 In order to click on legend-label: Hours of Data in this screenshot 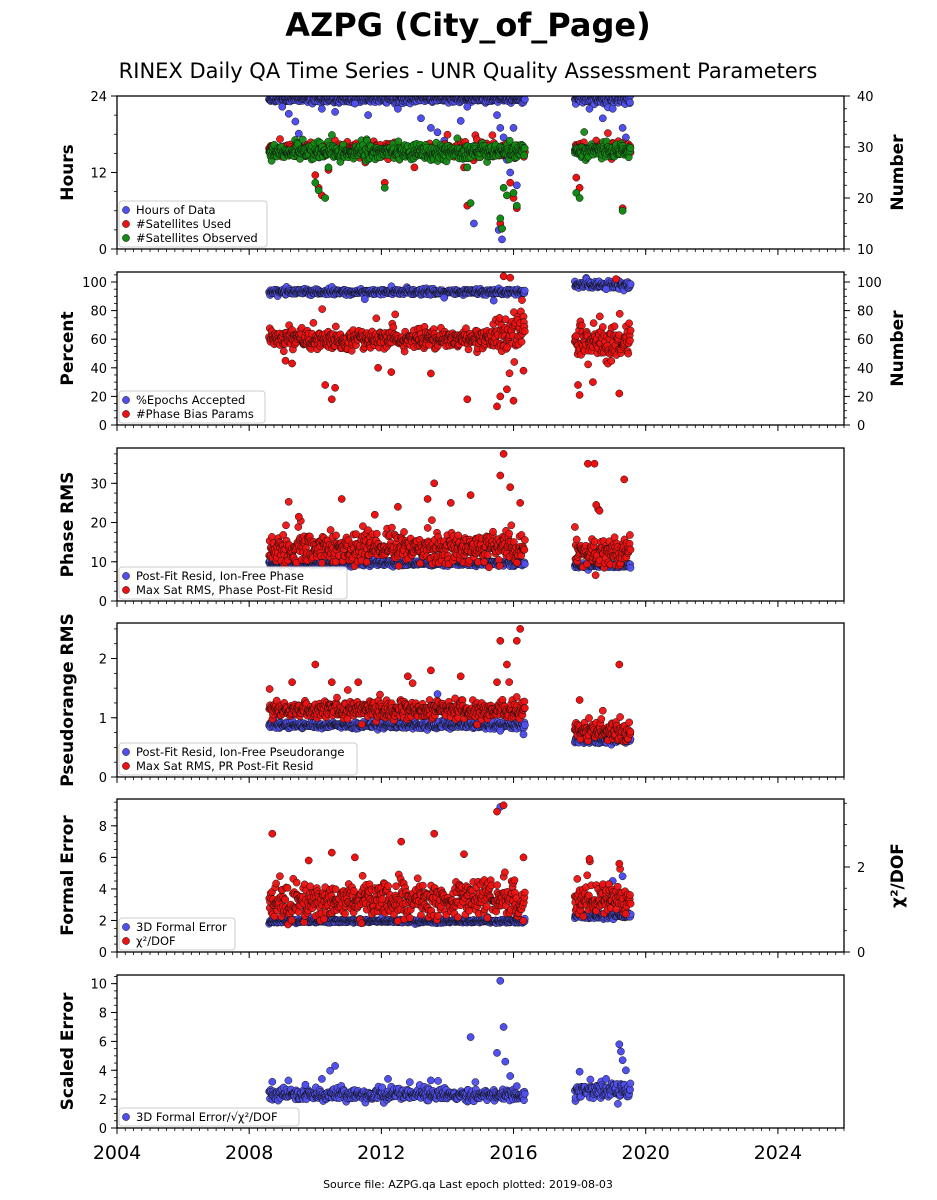, I will do `click(176, 210)`.